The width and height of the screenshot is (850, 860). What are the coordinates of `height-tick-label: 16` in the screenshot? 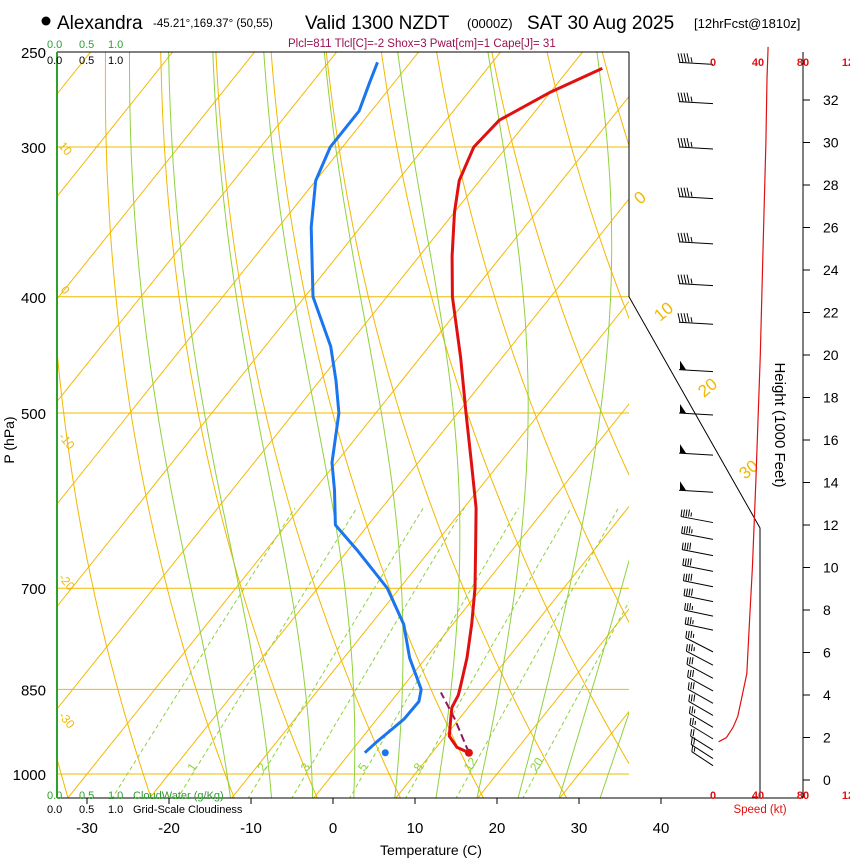 It's located at (831, 440).